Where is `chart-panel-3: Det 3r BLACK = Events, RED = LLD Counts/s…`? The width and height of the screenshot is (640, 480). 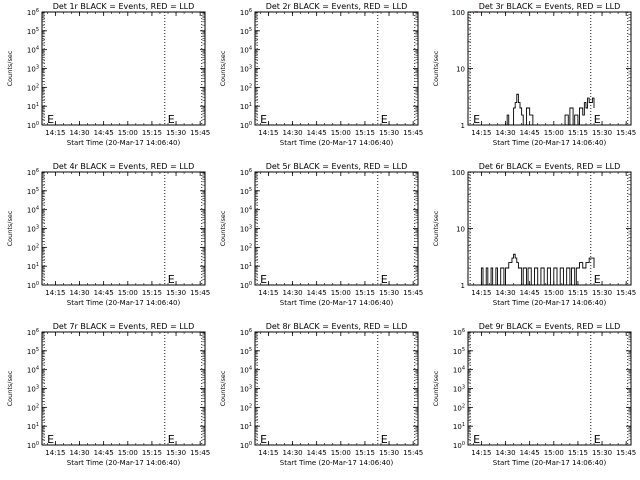
chart-panel-3: Det 3r BLACK = Events, RED = LLD Counts/s… is located at coordinates (534, 74).